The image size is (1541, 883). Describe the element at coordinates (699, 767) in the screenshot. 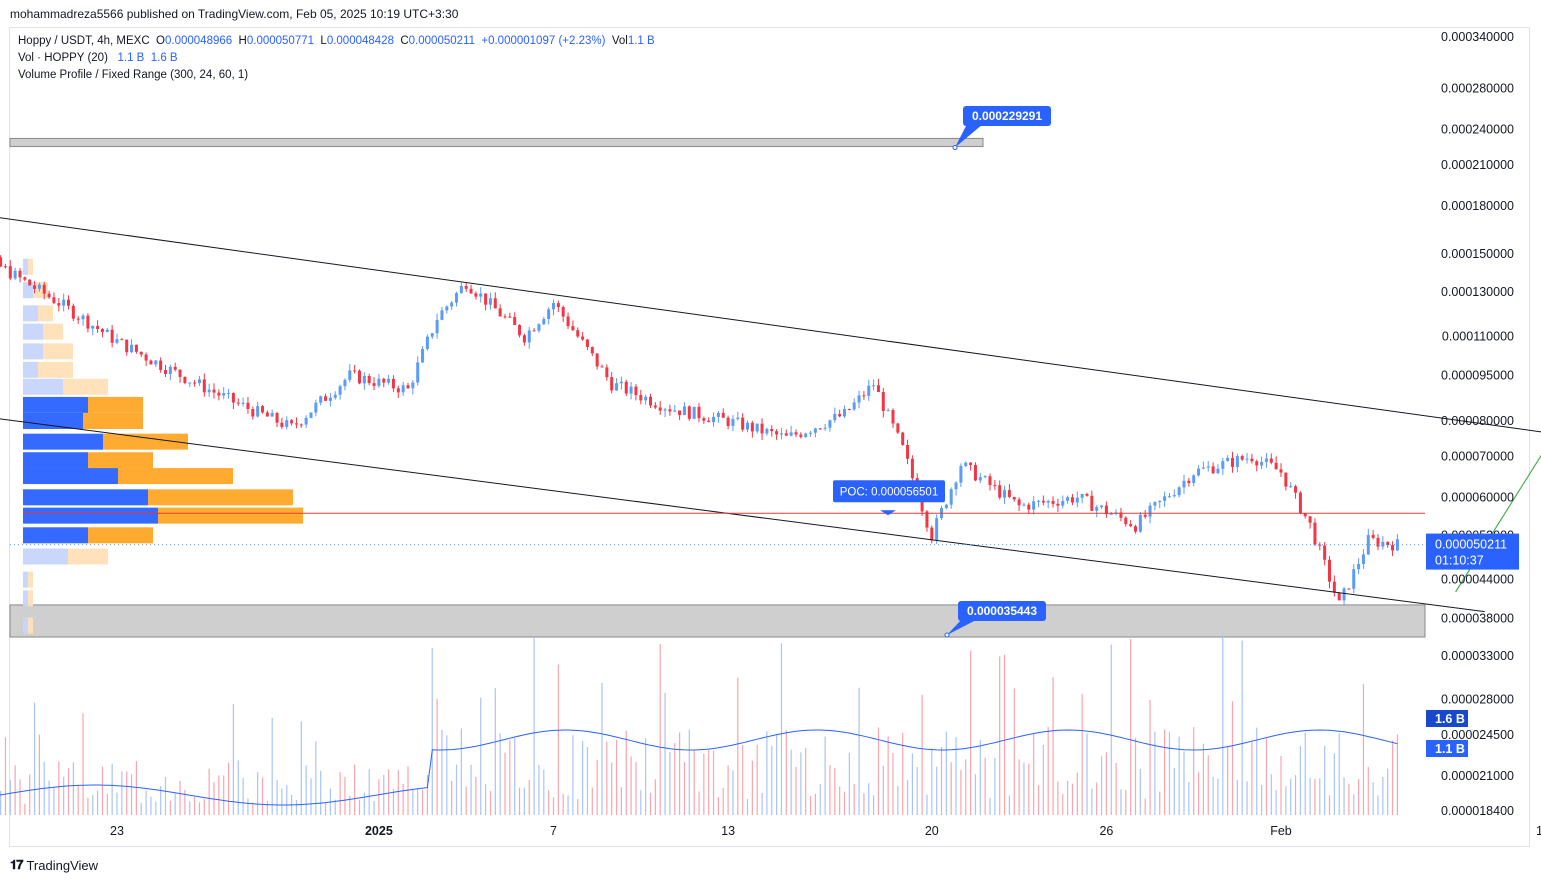

I see `volume-ma-line` at that location.